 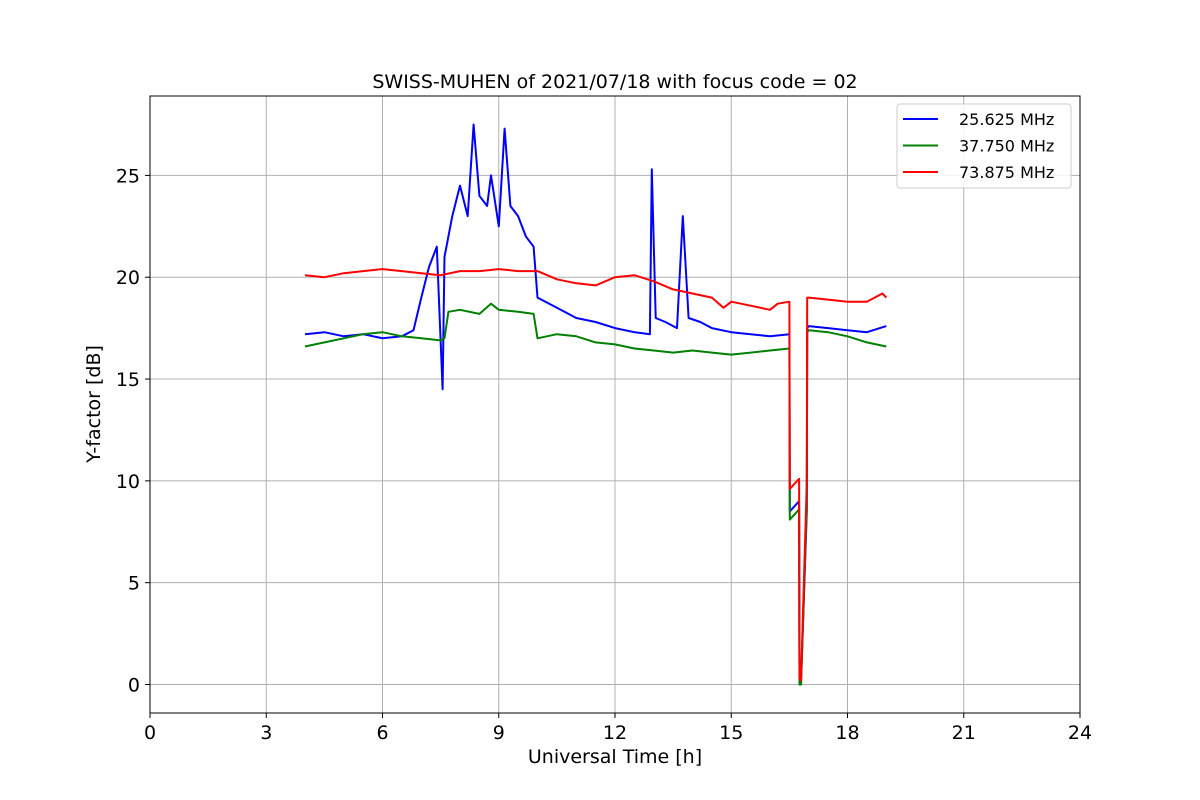 I want to click on x-tick-label: 21, so click(x=964, y=733).